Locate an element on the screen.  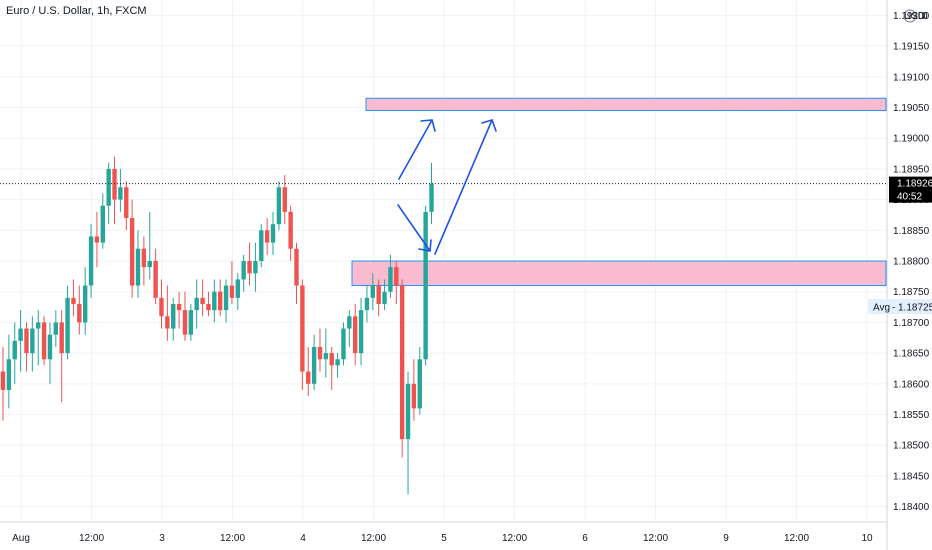
time-tick-label: 3 is located at coordinates (162, 538).